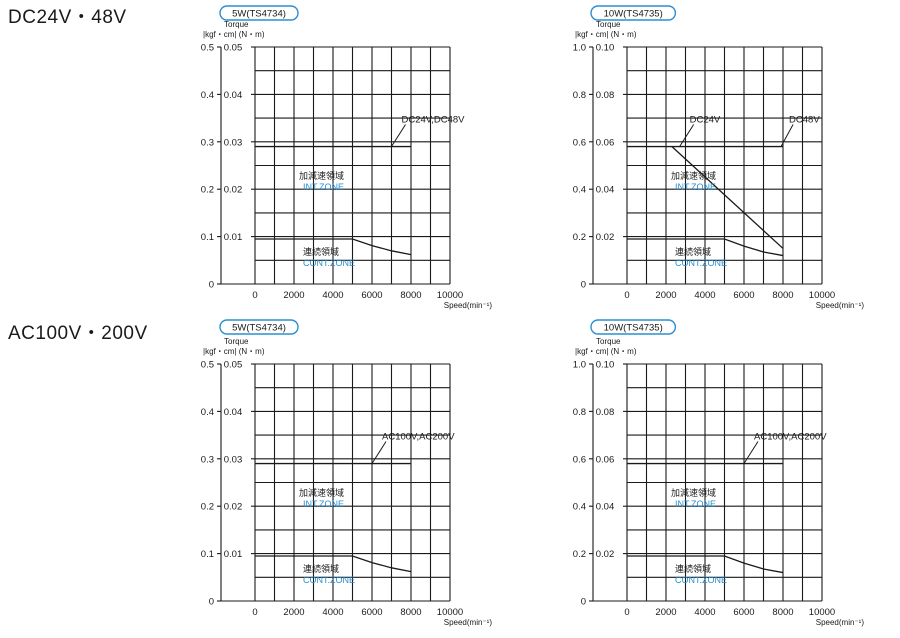 The width and height of the screenshot is (900, 638). Describe the element at coordinates (233, 554) in the screenshot. I see `chart-2-nm-tick-label: 0.01` at that location.